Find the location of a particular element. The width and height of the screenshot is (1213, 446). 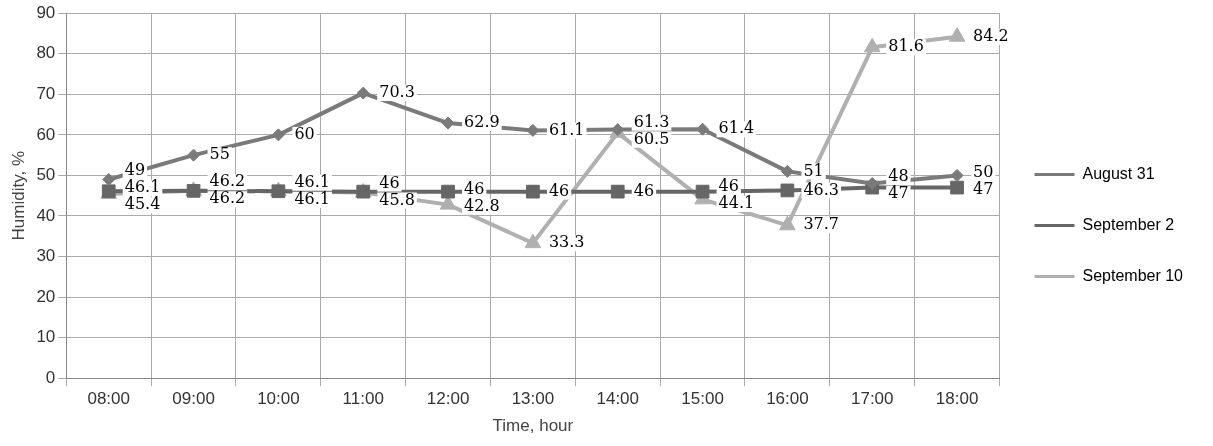

x-tick-label: 17:00 is located at coordinates (872, 399).